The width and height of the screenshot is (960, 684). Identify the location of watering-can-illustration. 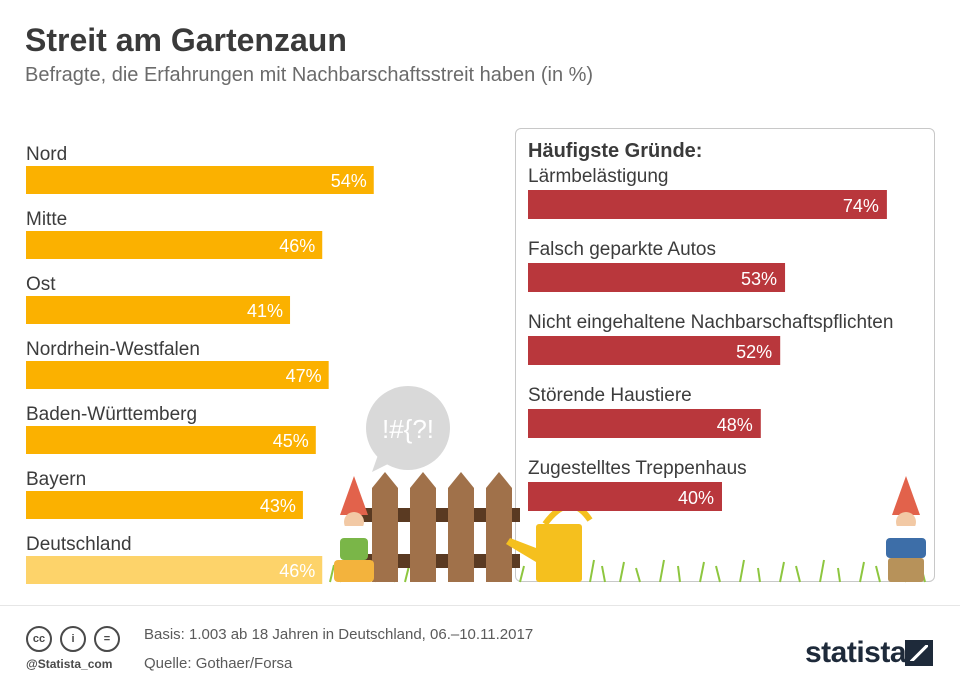
(549, 542).